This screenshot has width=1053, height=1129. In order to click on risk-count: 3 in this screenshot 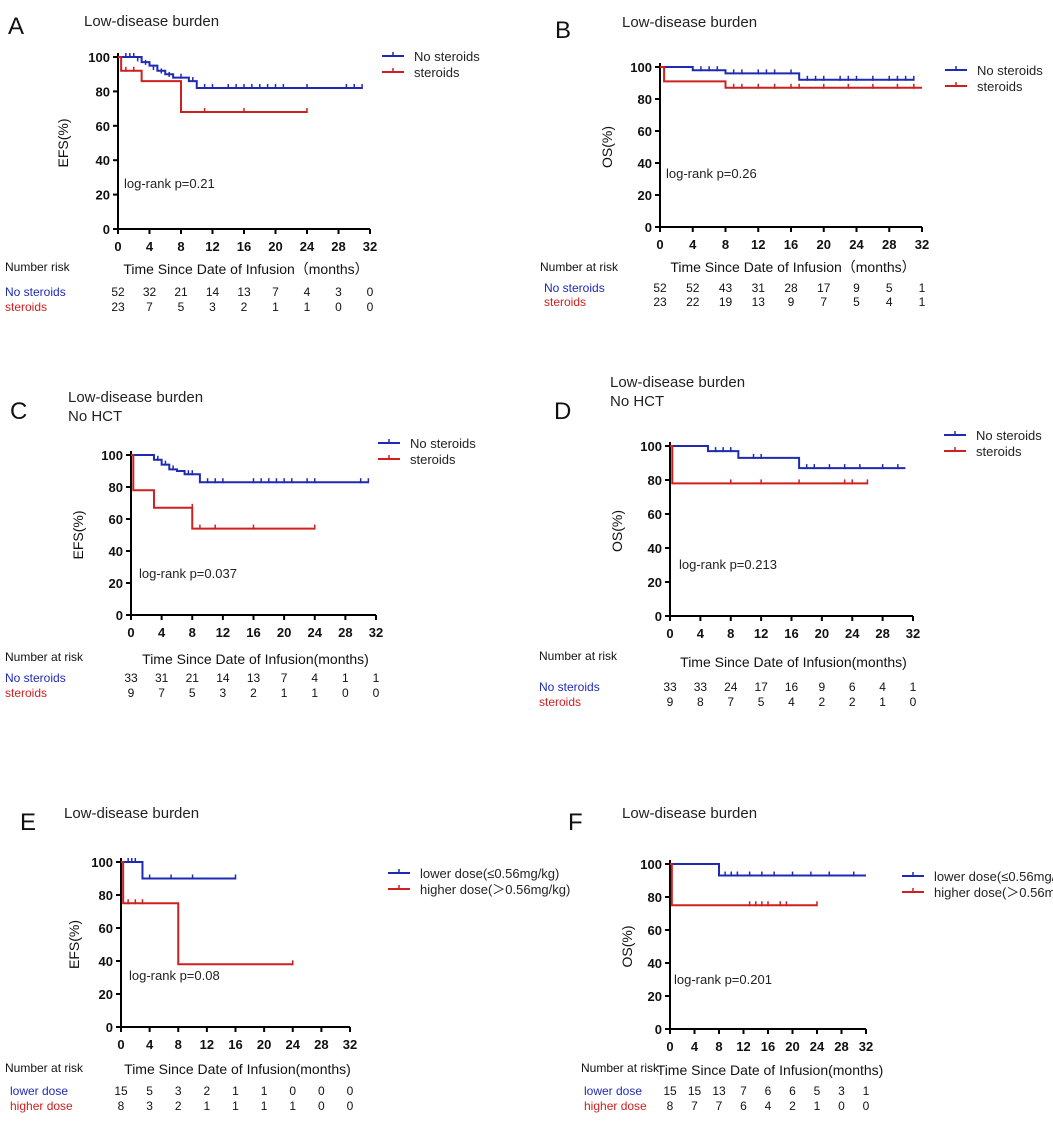, I will do `click(149, 1106)`.